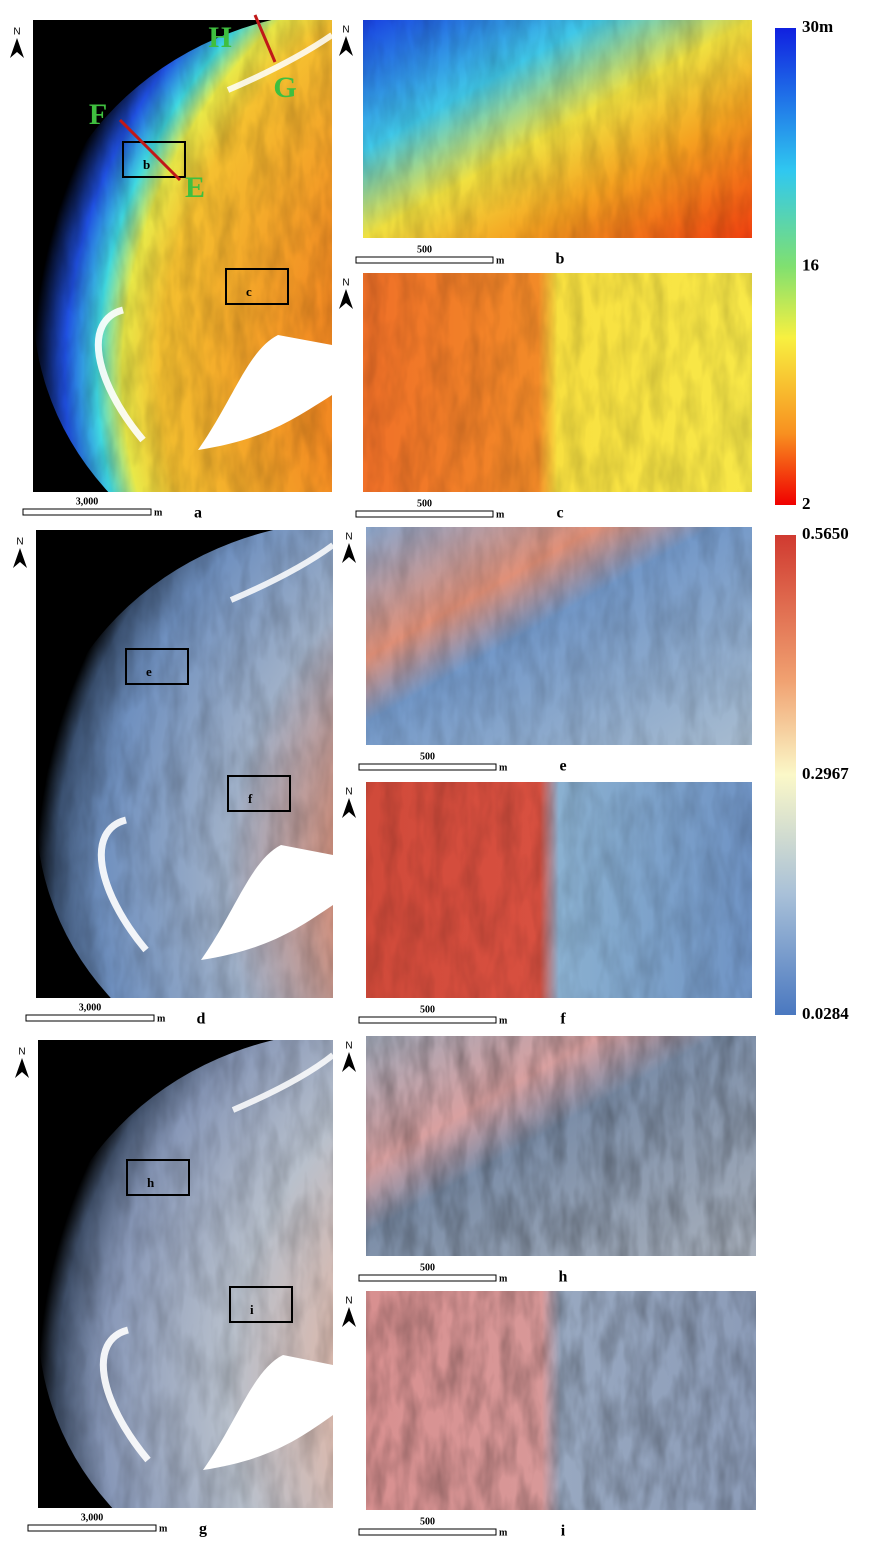 This screenshot has height=1550, width=869. Describe the element at coordinates (151, 1182) in the screenshot. I see `inset-box-label: h` at that location.